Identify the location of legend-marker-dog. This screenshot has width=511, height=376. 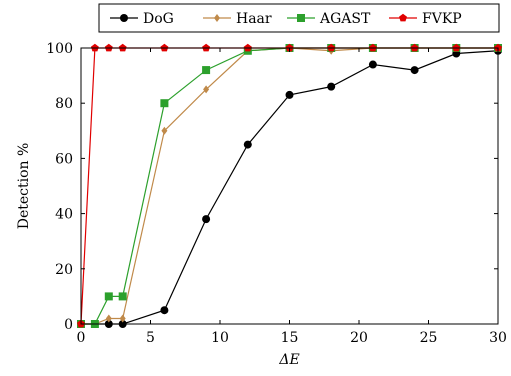
(124, 18).